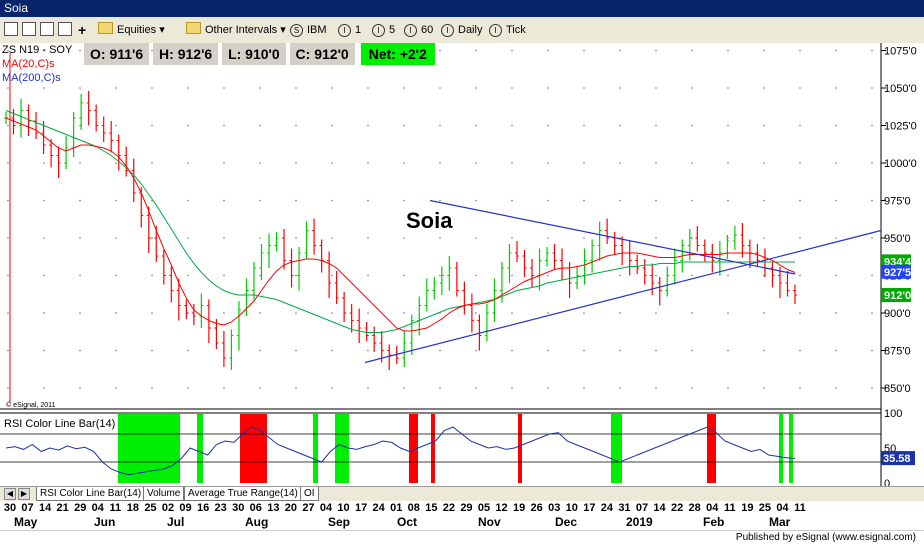 The image size is (924, 546). What do you see at coordinates (65, 29) in the screenshot?
I see `copy-icon` at bounding box center [65, 29].